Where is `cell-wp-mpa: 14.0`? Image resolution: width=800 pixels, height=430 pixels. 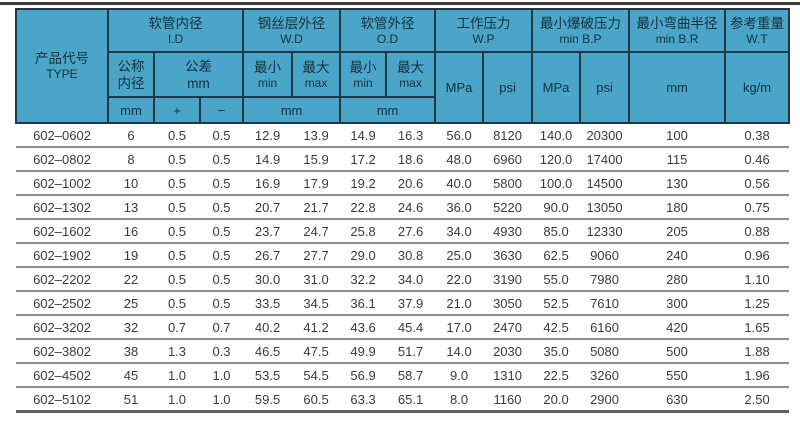 cell-wp-mpa: 14.0 is located at coordinates (459, 351).